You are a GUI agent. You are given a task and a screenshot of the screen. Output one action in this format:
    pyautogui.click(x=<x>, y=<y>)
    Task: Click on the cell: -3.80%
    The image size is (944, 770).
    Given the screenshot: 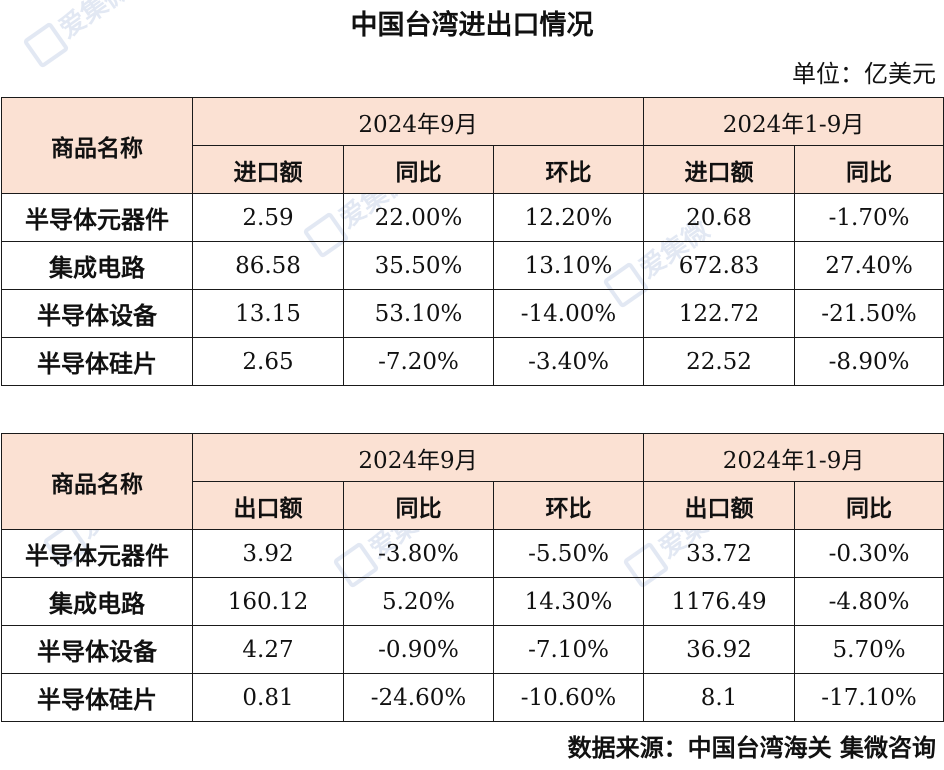 What is the action you would take?
    pyautogui.click(x=418, y=553)
    